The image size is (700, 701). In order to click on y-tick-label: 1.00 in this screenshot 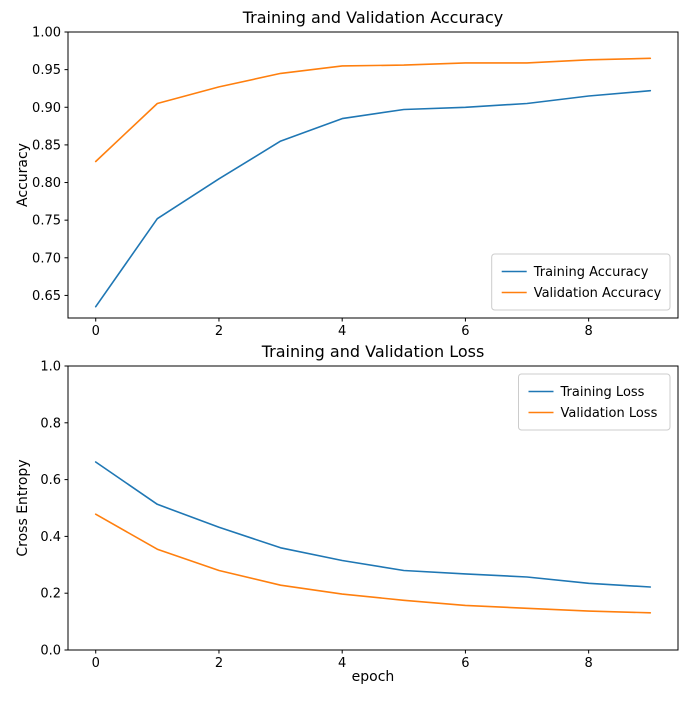, I will do `click(46, 33)`.